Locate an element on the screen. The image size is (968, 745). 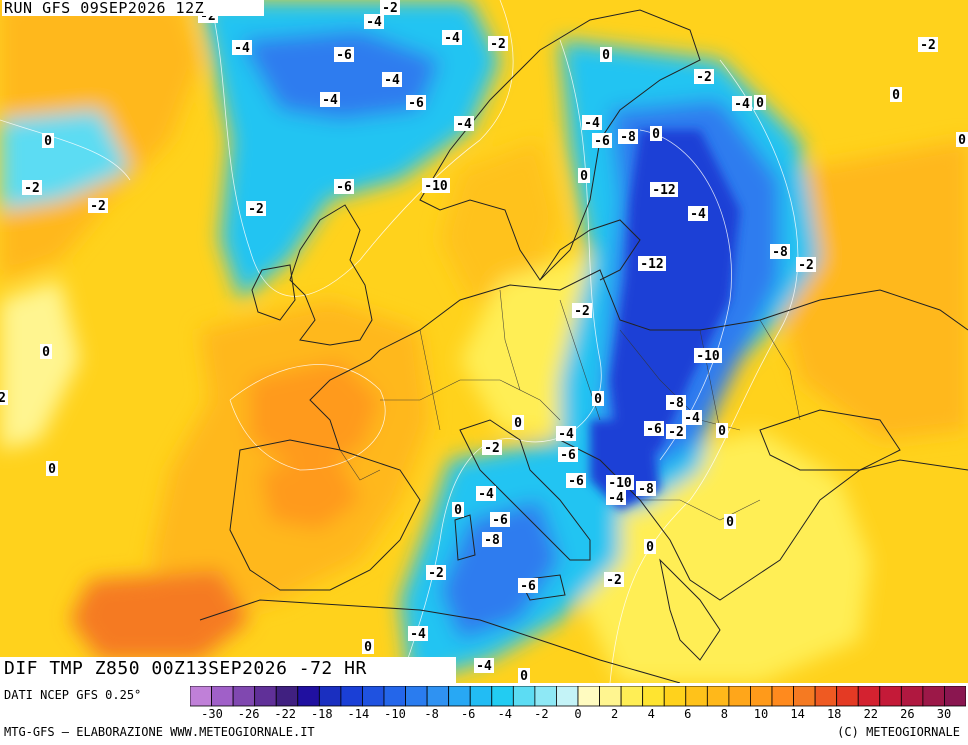
color-scale-tick-label: -4 is located at coordinates (505, 714).